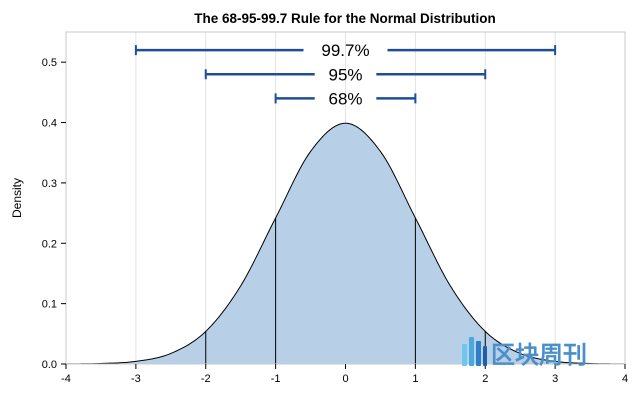  I want to click on x-tick-label: -3, so click(136, 379).